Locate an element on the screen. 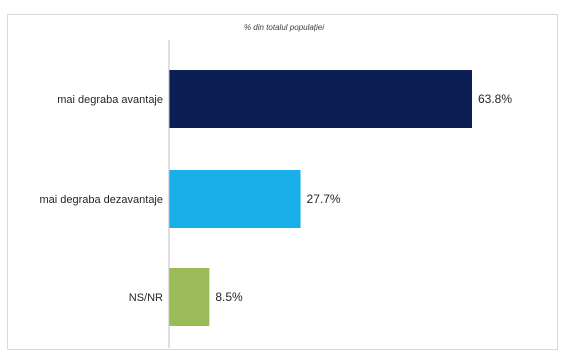 The image size is (568, 356). value-label-2: 8.5% is located at coordinates (229, 297).